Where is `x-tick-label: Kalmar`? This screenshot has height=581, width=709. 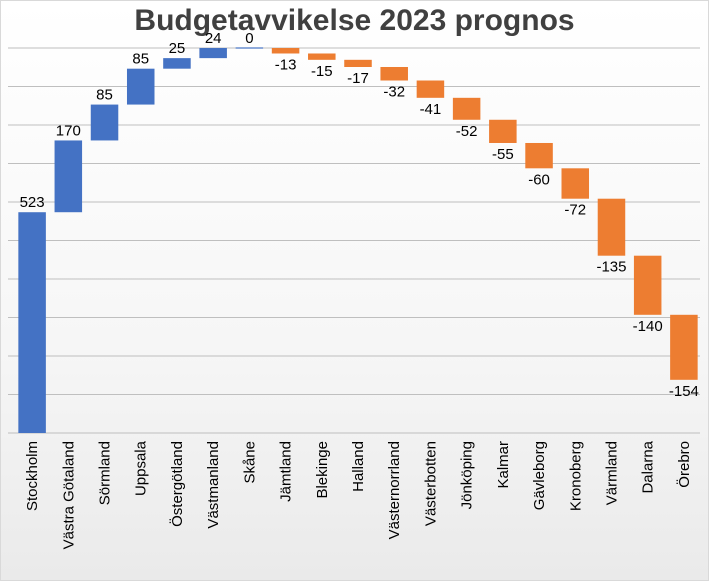
x-tick-label: Kalmar is located at coordinates (503, 465).